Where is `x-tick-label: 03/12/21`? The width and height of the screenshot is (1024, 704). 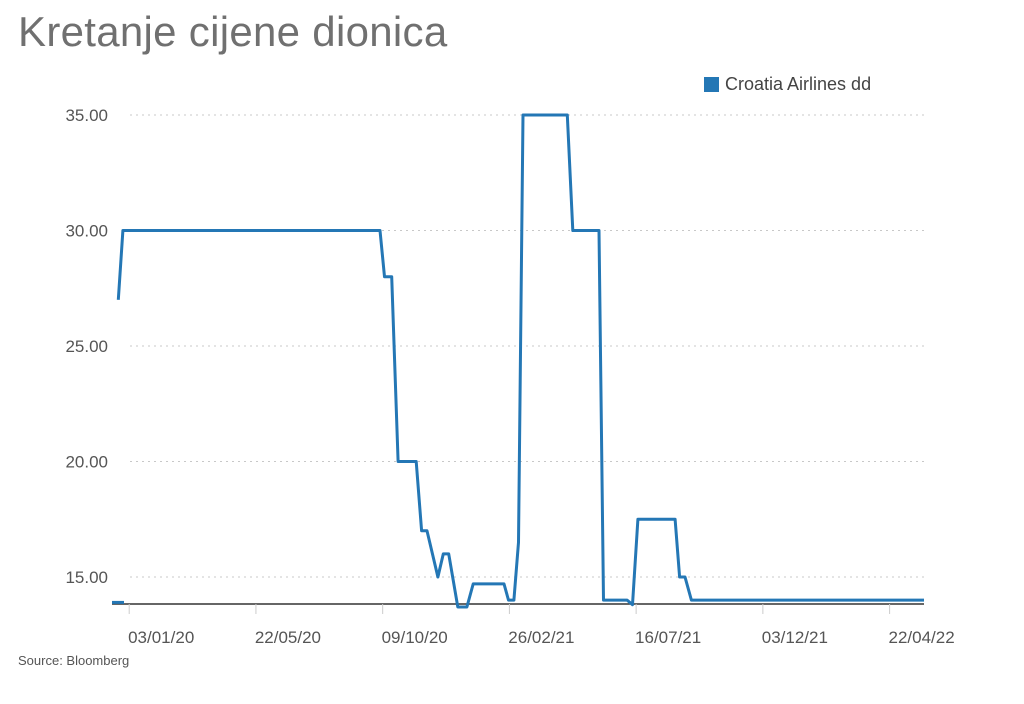
x-tick-label: 03/12/21 is located at coordinates (795, 637).